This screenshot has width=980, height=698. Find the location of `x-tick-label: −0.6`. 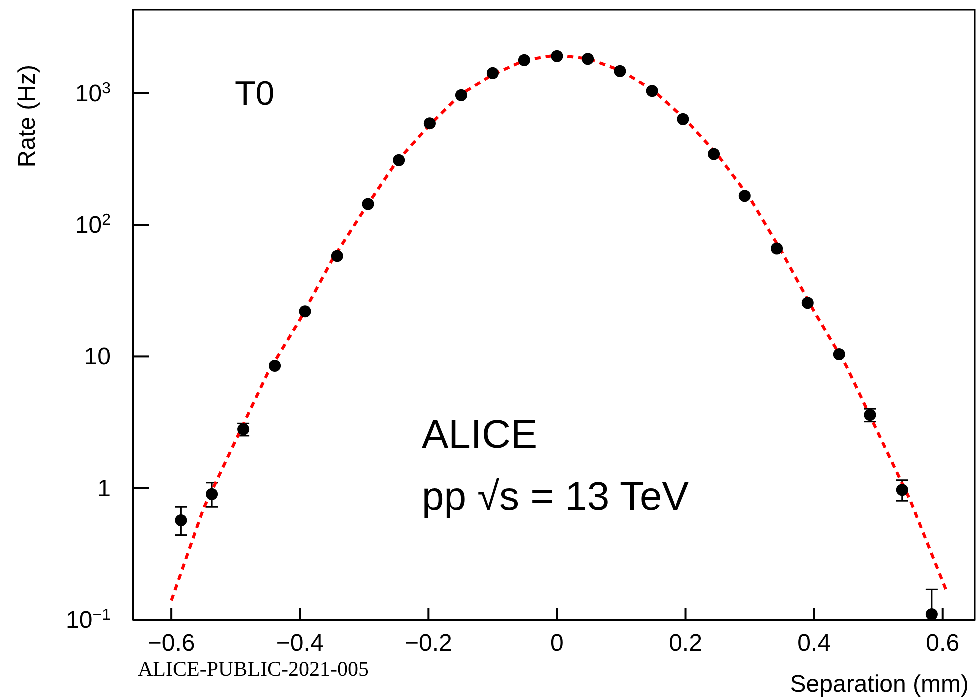

x-tick-label: −0.6 is located at coordinates (172, 644).